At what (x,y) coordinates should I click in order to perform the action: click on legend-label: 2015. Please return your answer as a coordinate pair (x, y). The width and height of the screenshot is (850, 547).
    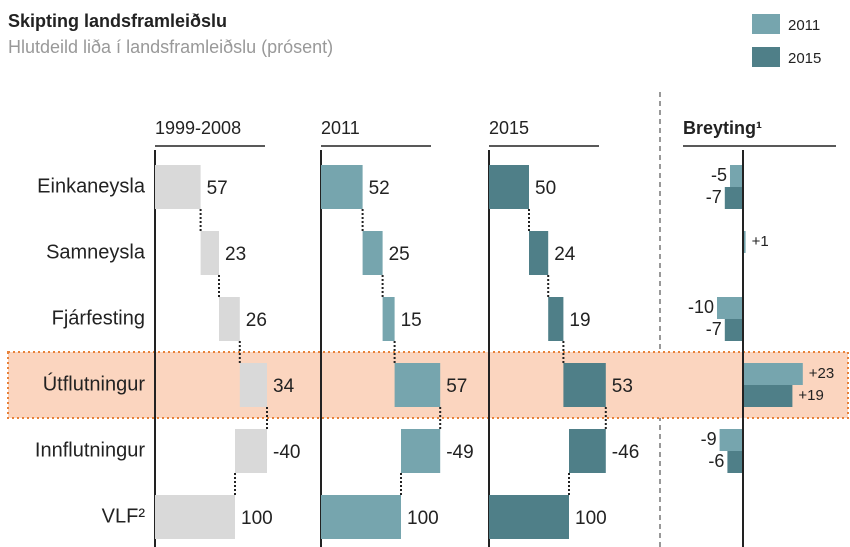
    Looking at the image, I should click on (804, 58).